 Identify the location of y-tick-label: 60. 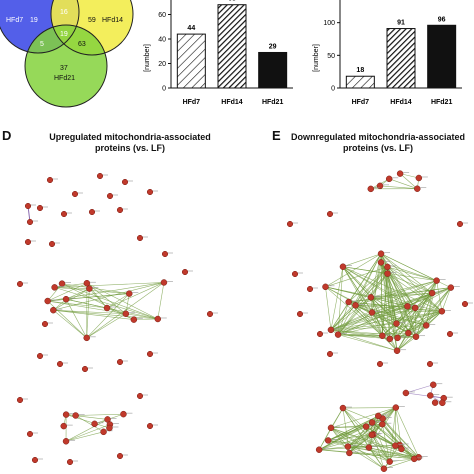
(162, 15).